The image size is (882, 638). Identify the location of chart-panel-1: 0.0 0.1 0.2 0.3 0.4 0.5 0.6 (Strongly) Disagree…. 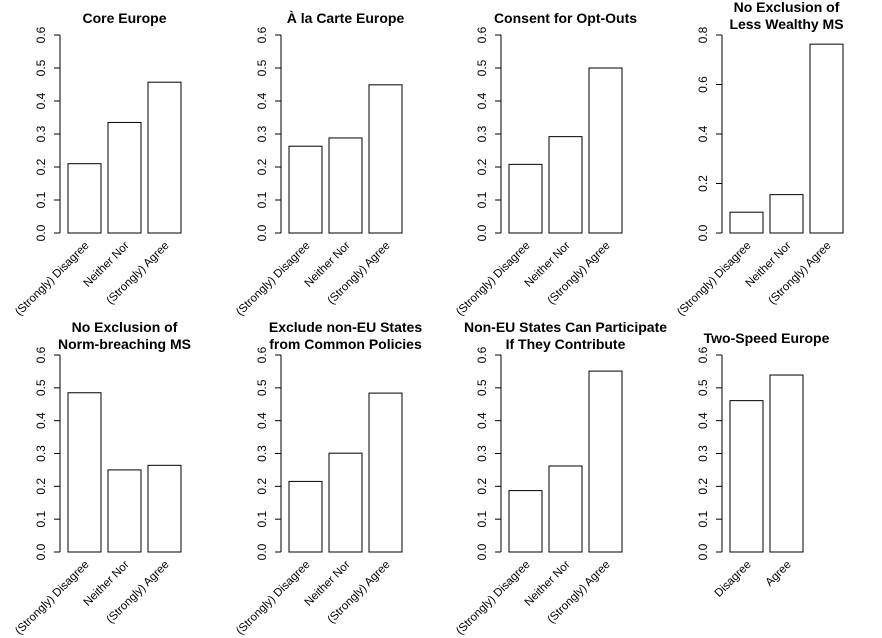
(97, 164).